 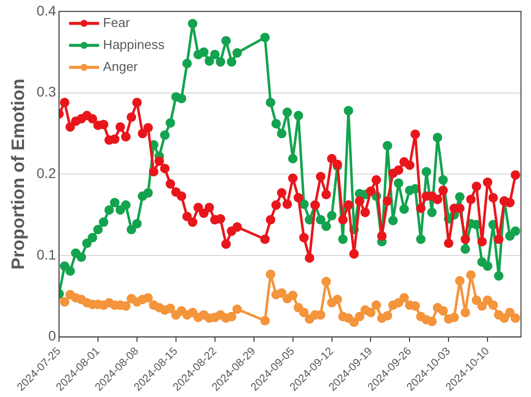 I want to click on y-tick-label: 0.4, so click(x=46, y=10).